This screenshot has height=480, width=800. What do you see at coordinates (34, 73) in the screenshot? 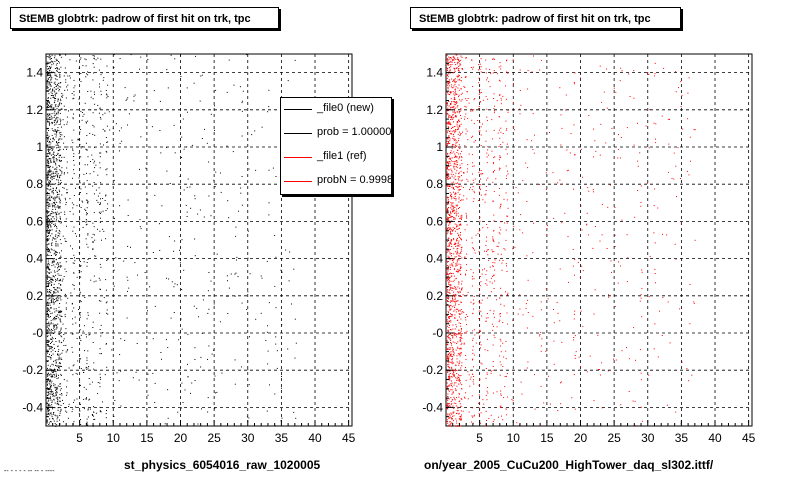
I see `y-tick-label: 1.4` at bounding box center [34, 73].